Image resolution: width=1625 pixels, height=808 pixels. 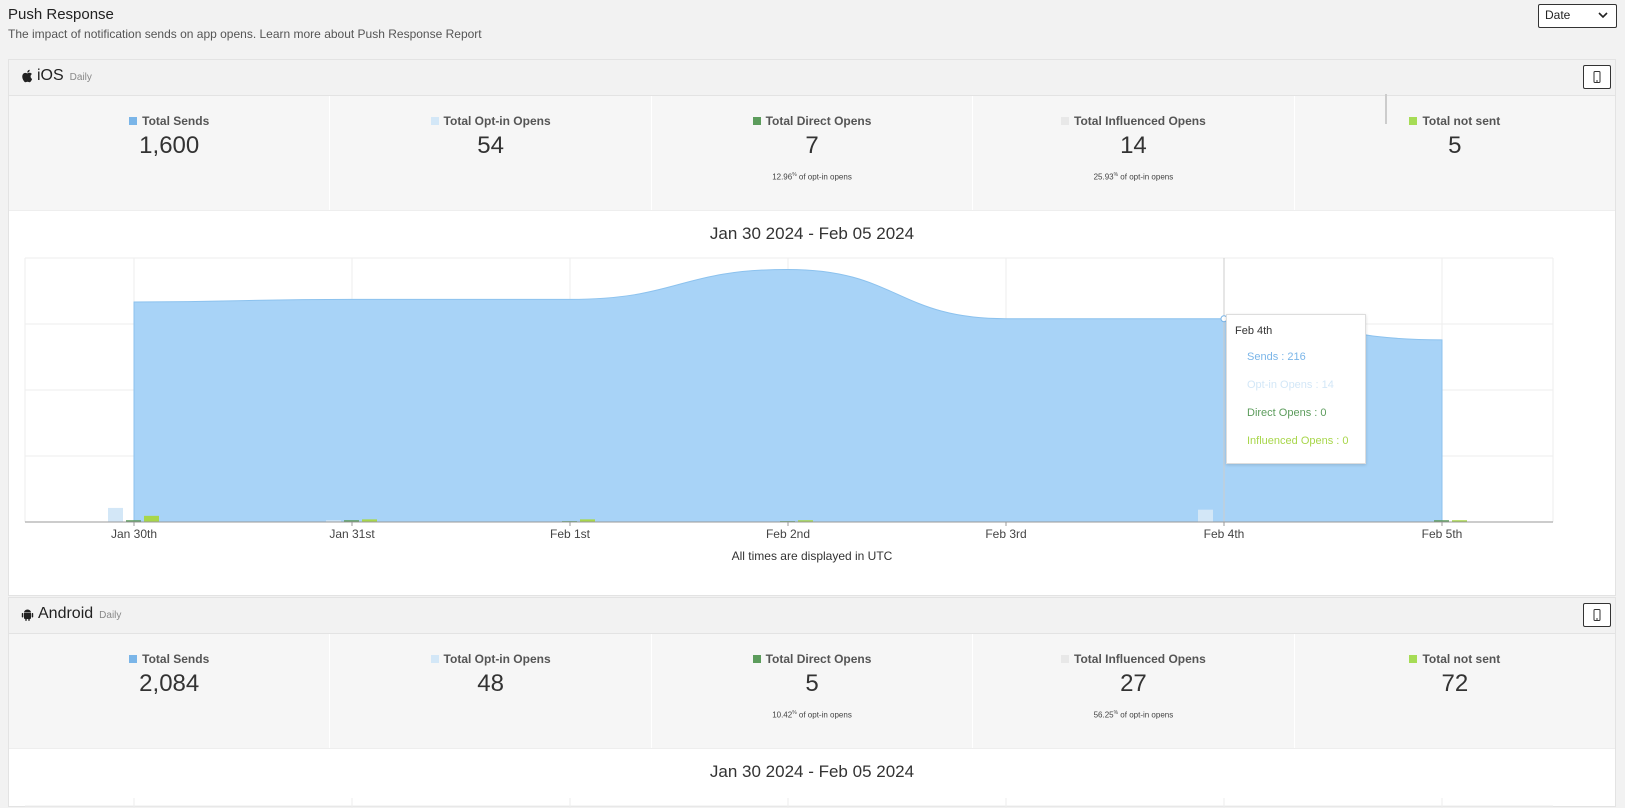 I want to click on scroll-indicator, so click(x=1386, y=109).